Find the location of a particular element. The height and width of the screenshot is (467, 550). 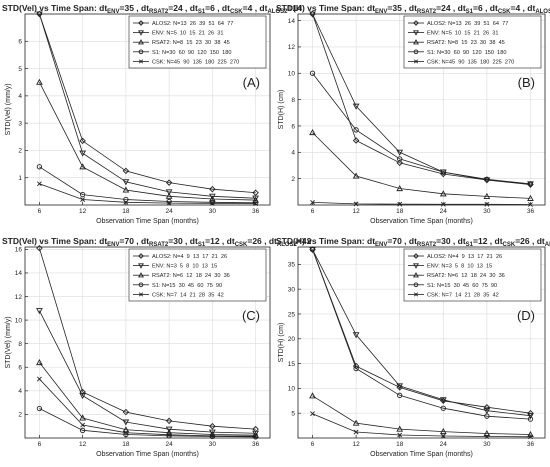

y-tick-label: 2 is located at coordinates (20, 415).